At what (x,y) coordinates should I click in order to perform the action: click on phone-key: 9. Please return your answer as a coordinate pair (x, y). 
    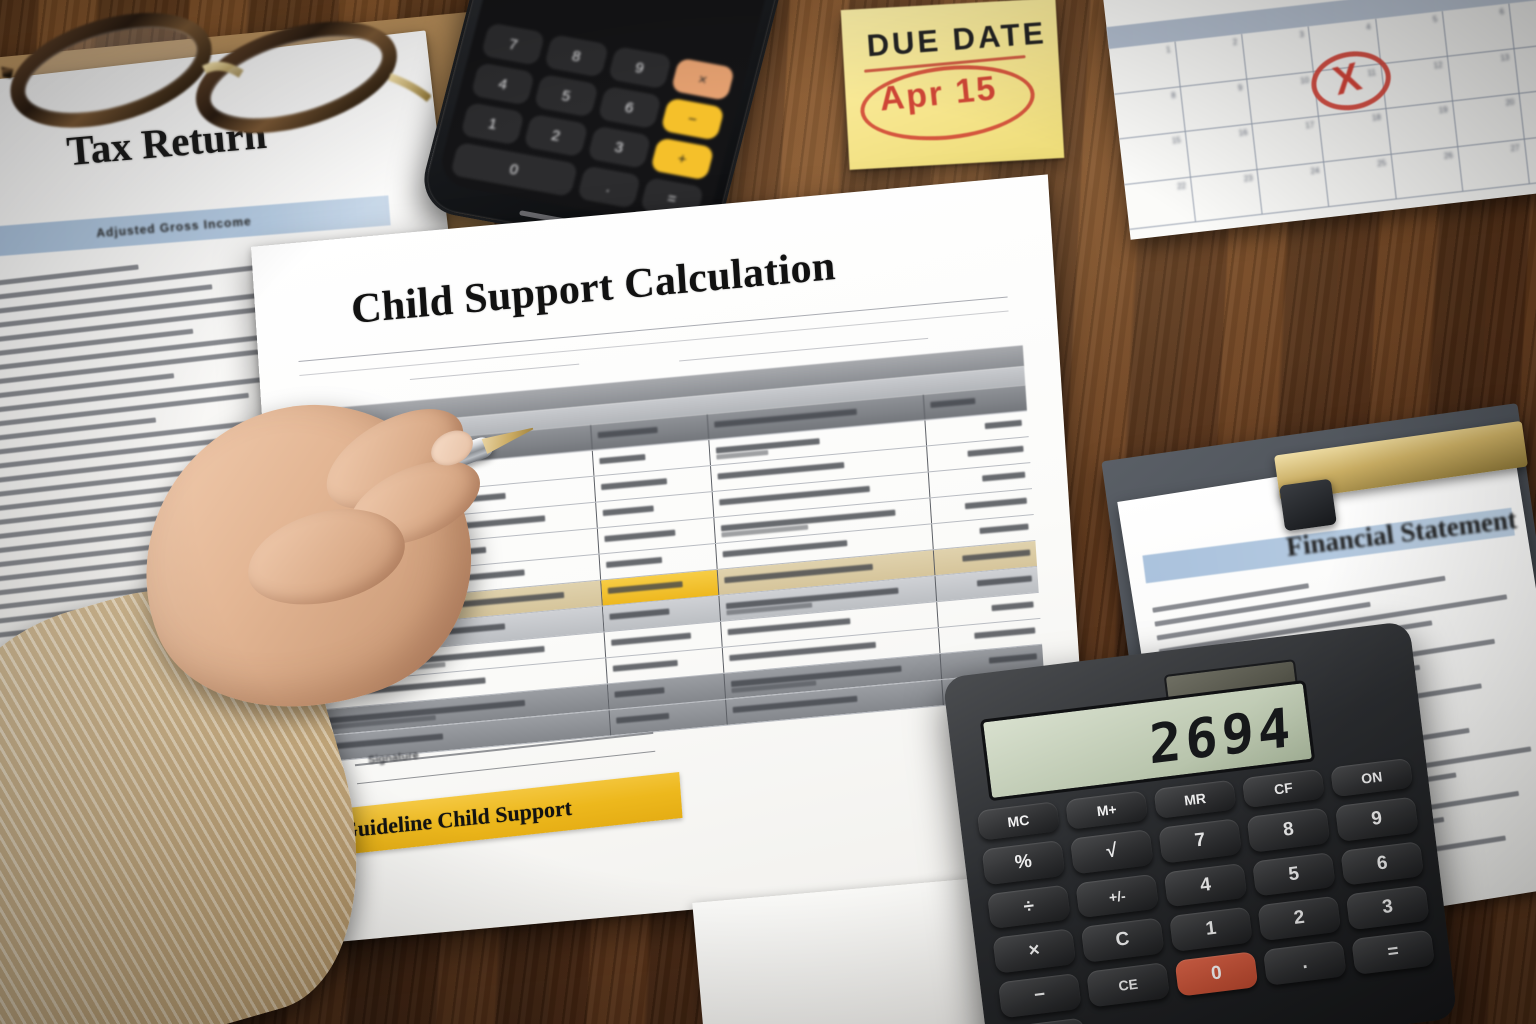
    Looking at the image, I should click on (640, 67).